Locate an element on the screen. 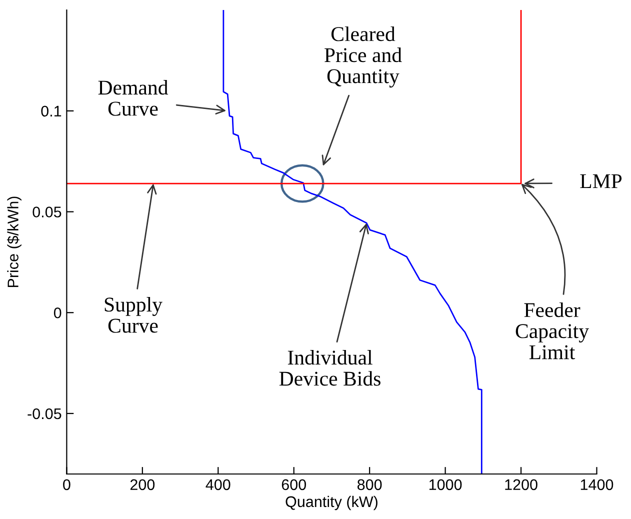 Image resolution: width=631 pixels, height=519 pixels. annotation: Individual Device Bids is located at coordinates (329, 368).